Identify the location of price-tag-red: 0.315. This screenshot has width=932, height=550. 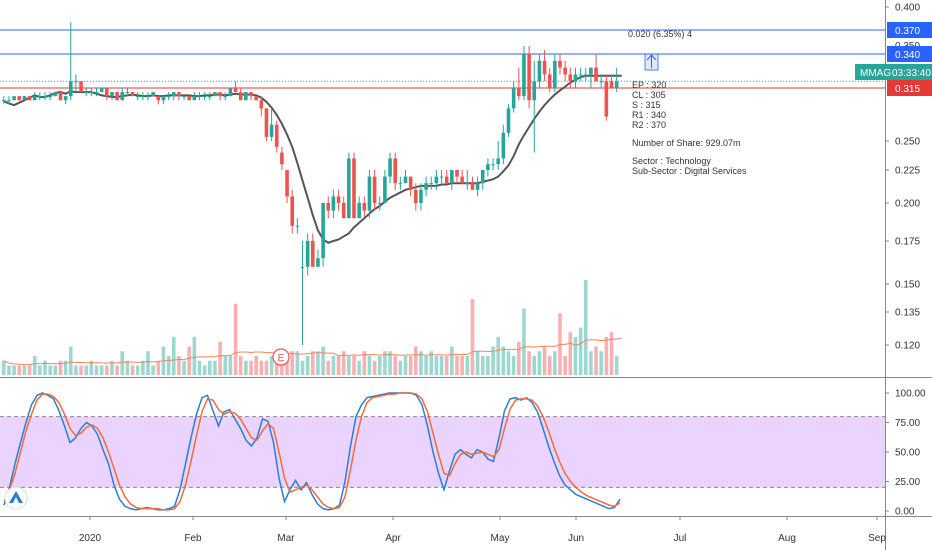
(909, 88).